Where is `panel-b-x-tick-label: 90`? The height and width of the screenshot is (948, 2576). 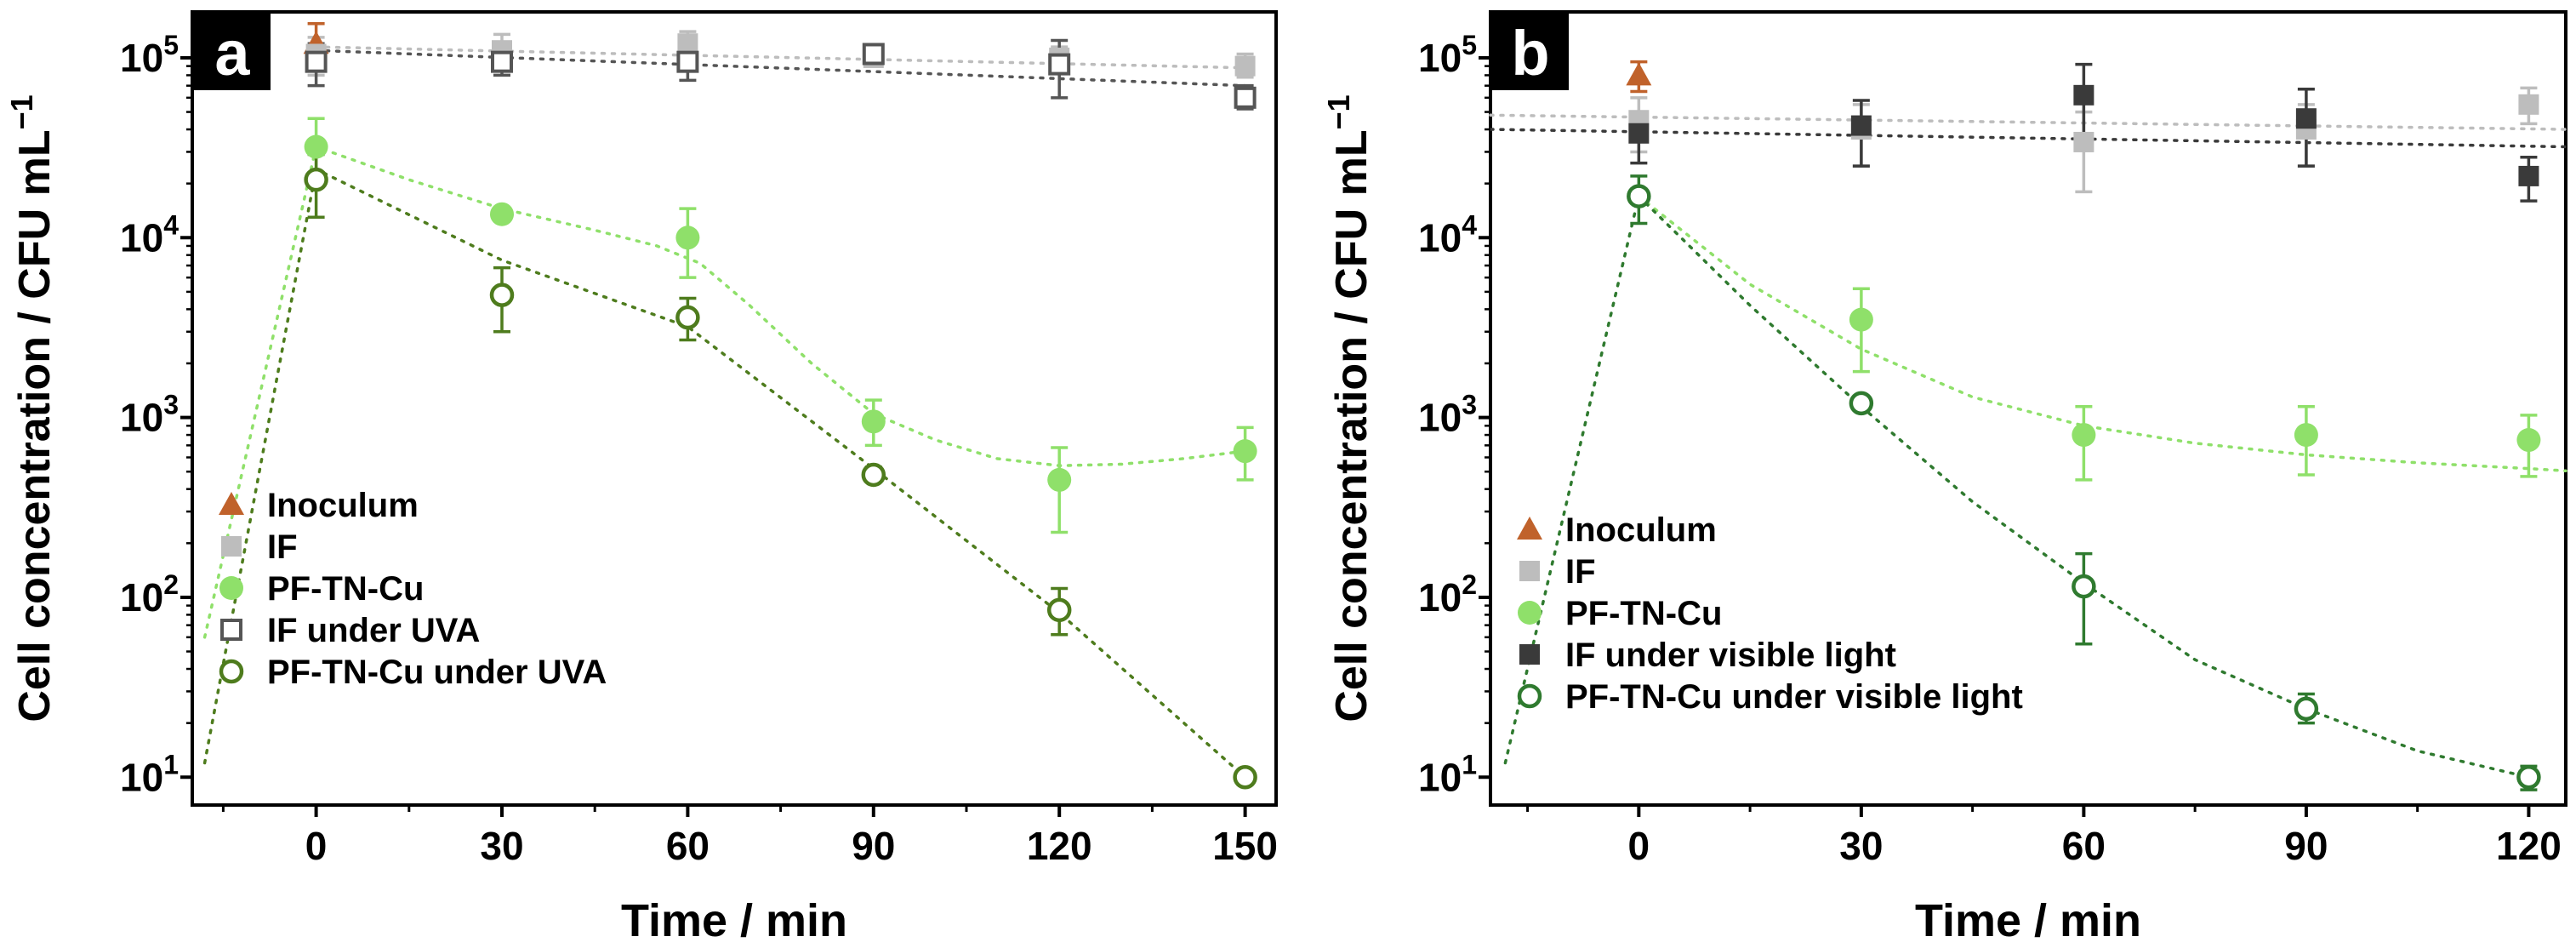 panel-b-x-tick-label: 90 is located at coordinates (2306, 846).